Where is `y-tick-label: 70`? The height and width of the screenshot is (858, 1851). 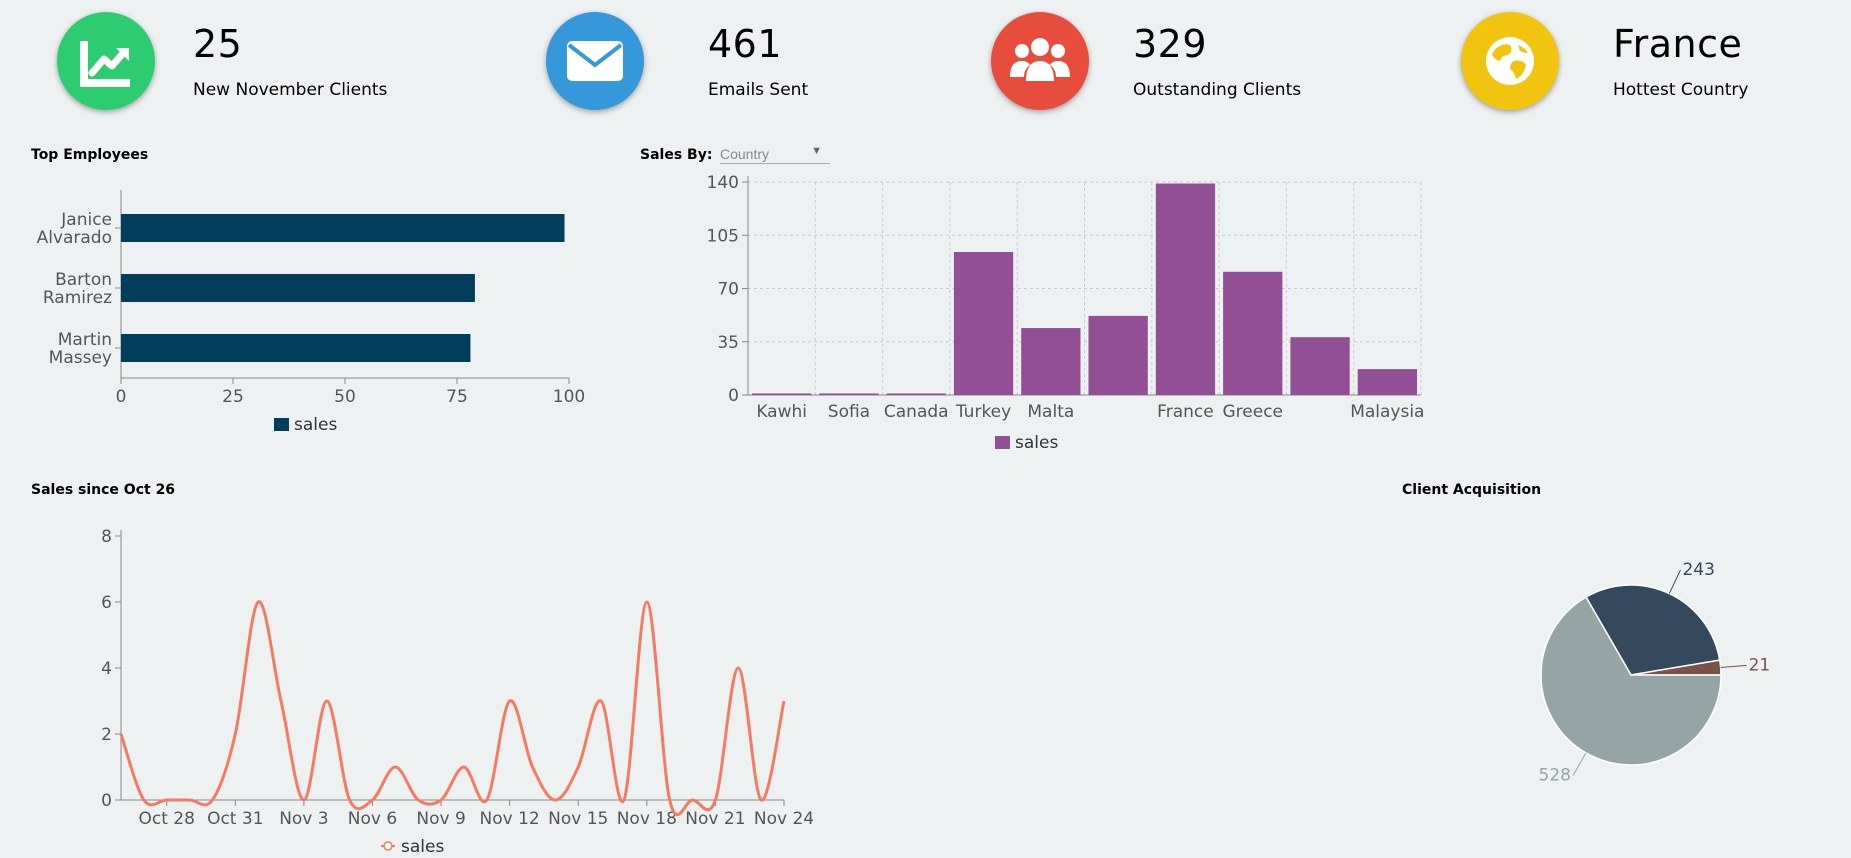
y-tick-label: 70 is located at coordinates (728, 290).